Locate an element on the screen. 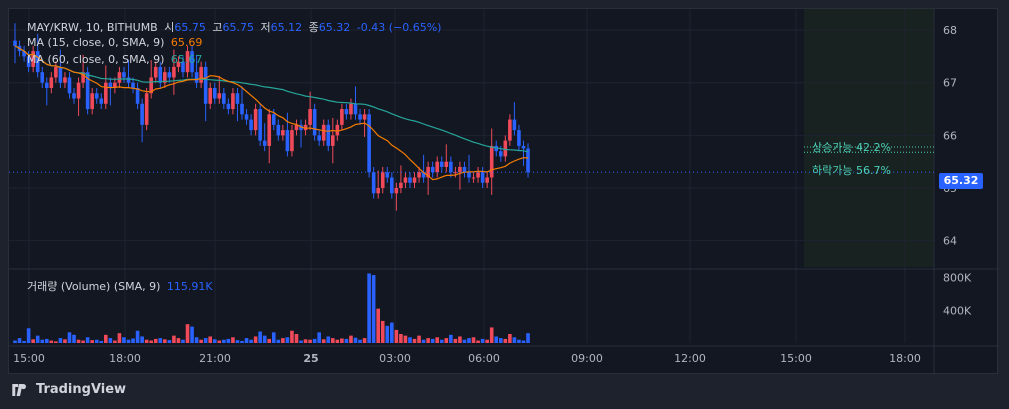 The height and width of the screenshot is (409, 1009). legend-row-ma15: MA (15, close, 0, SMA, 9) 65.69 is located at coordinates (116, 42).